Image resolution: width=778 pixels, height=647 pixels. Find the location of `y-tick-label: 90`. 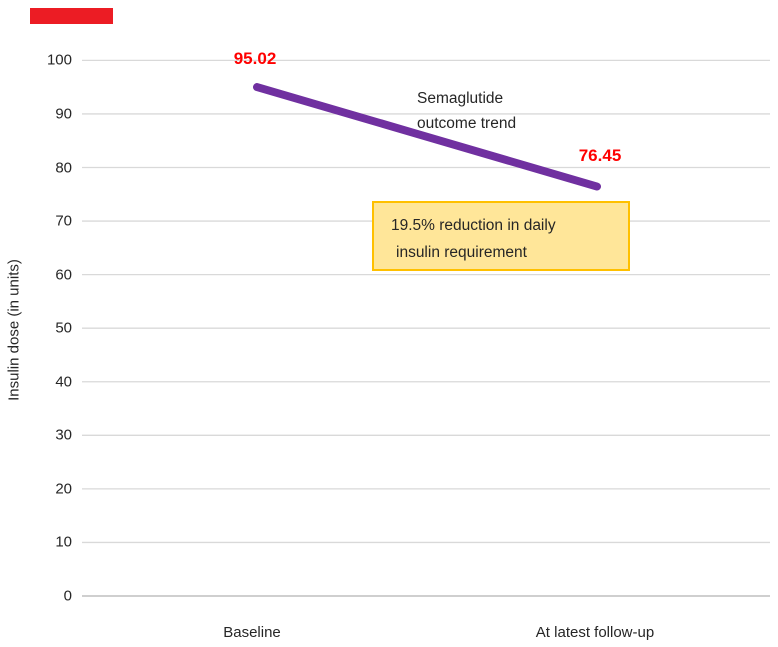

y-tick-label: 90 is located at coordinates (63, 114).